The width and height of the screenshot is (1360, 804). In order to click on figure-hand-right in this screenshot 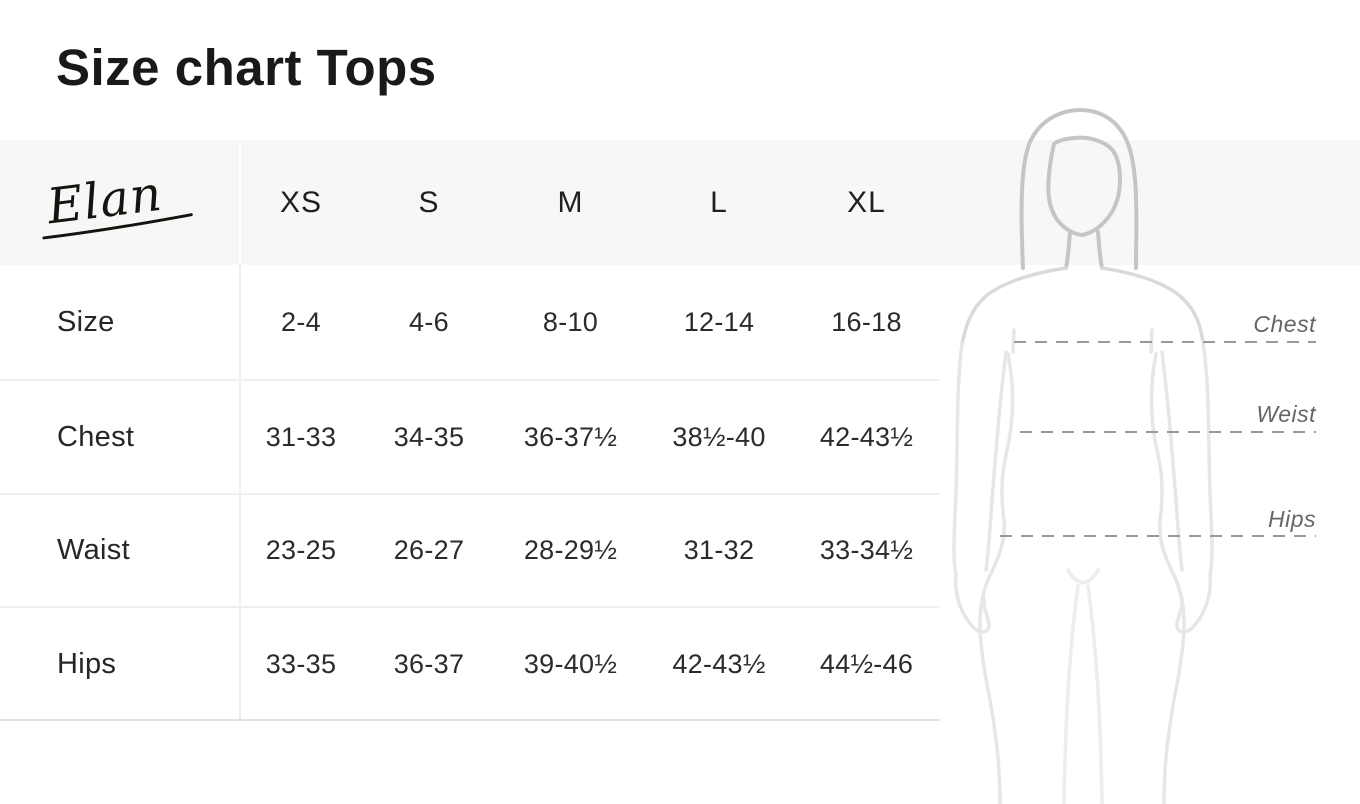, I will do `click(1194, 603)`.